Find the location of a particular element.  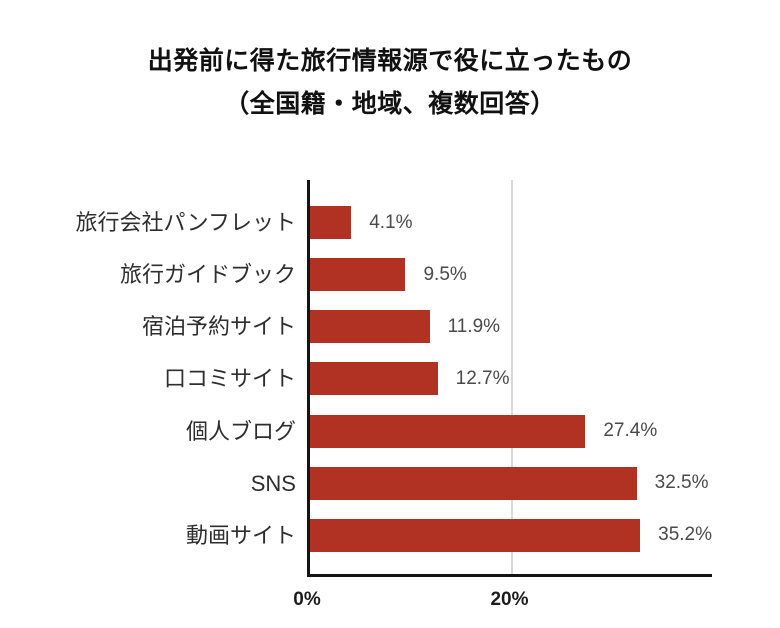

x-tick-label: 20% is located at coordinates (509, 599).